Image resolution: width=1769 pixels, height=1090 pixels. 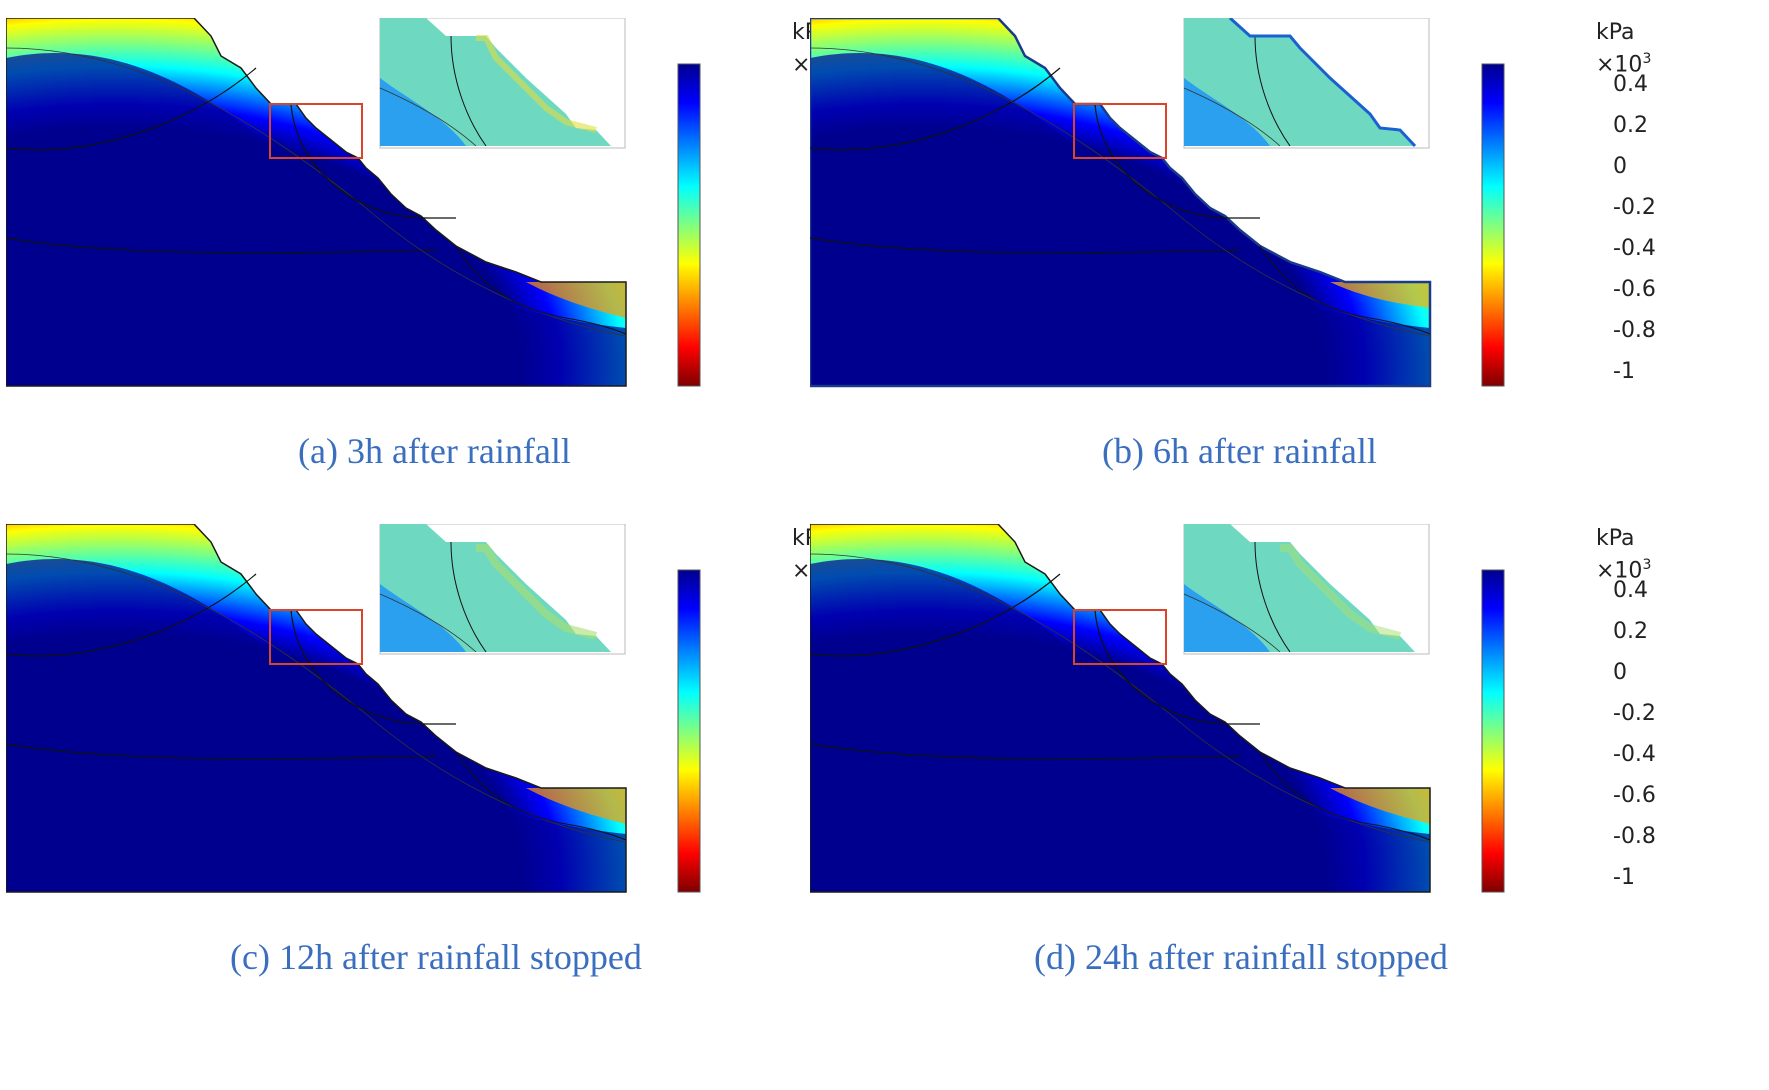 I want to click on panel-caption: (c) 12h after rainfall stopped, so click(x=436, y=957).